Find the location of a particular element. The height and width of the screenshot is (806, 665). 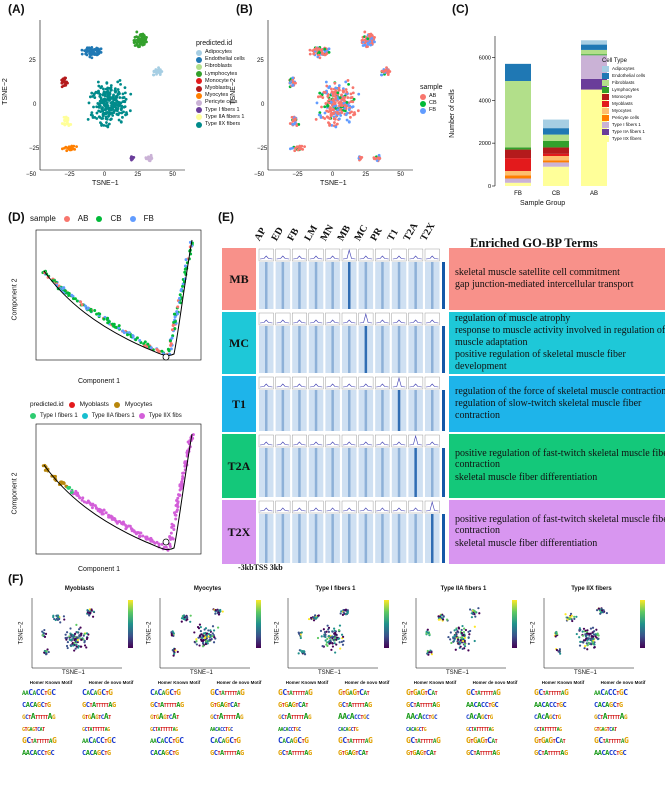

axis-b-xlabel: TSNE−1 is located at coordinates (333, 183).